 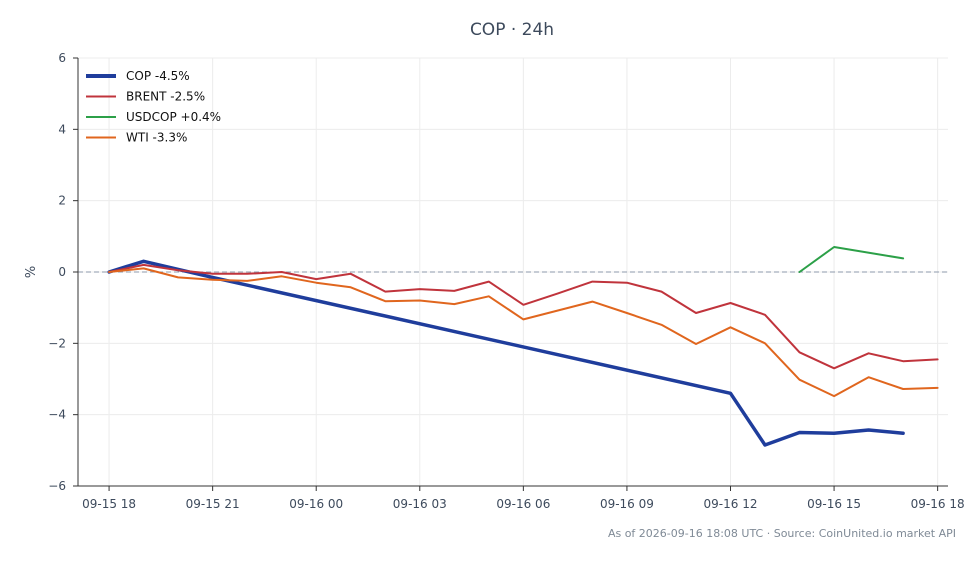 I want to click on y-tick-label: −2, so click(x=57, y=343).